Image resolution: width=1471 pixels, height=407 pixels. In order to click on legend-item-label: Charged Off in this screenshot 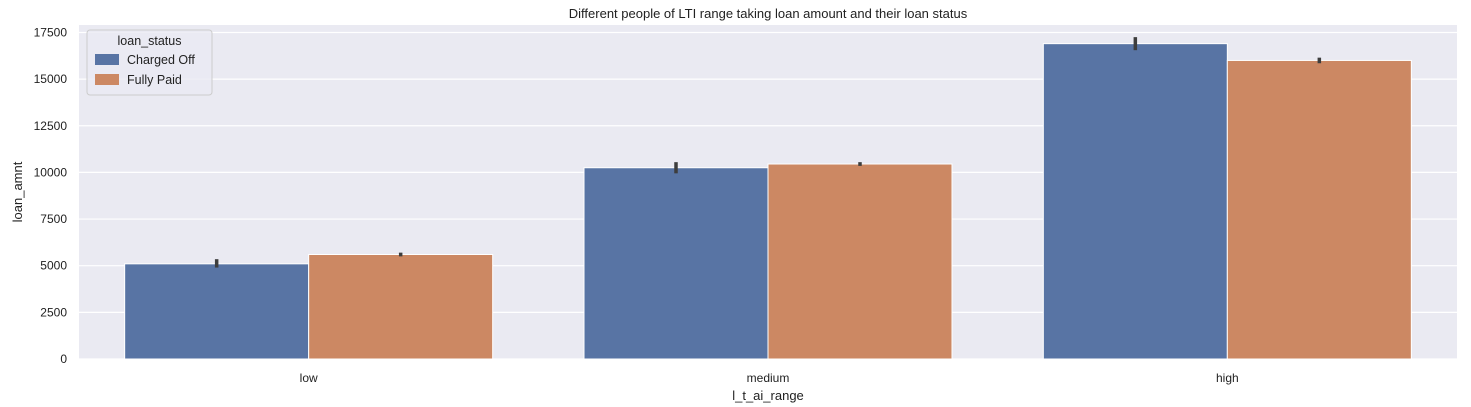, I will do `click(161, 60)`.